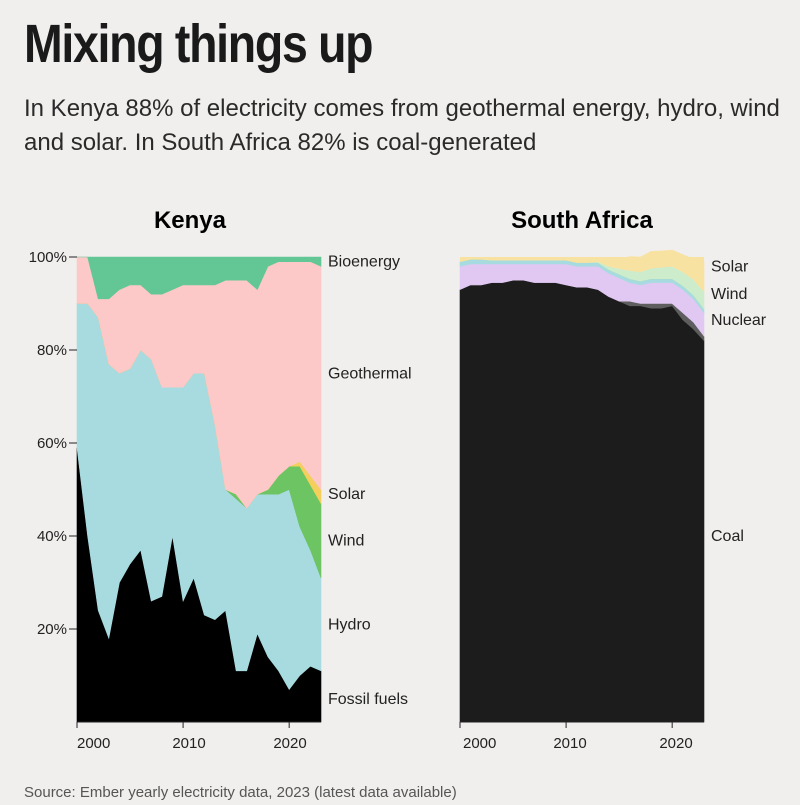  I want to click on series-label-kenya-bioenergy: Bioenergy, so click(364, 262).